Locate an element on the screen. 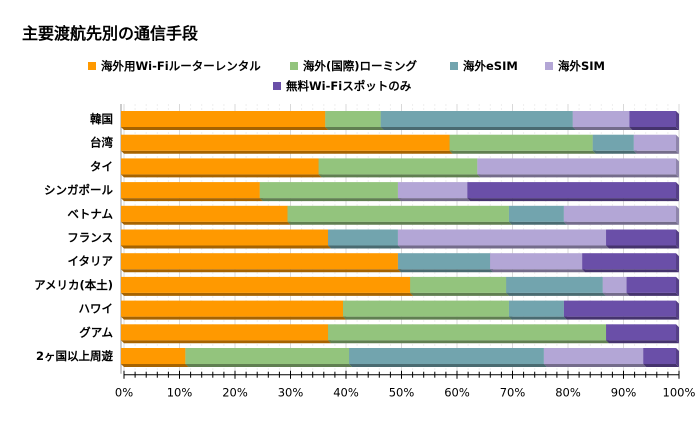  x-tick-label: 40% is located at coordinates (346, 393).